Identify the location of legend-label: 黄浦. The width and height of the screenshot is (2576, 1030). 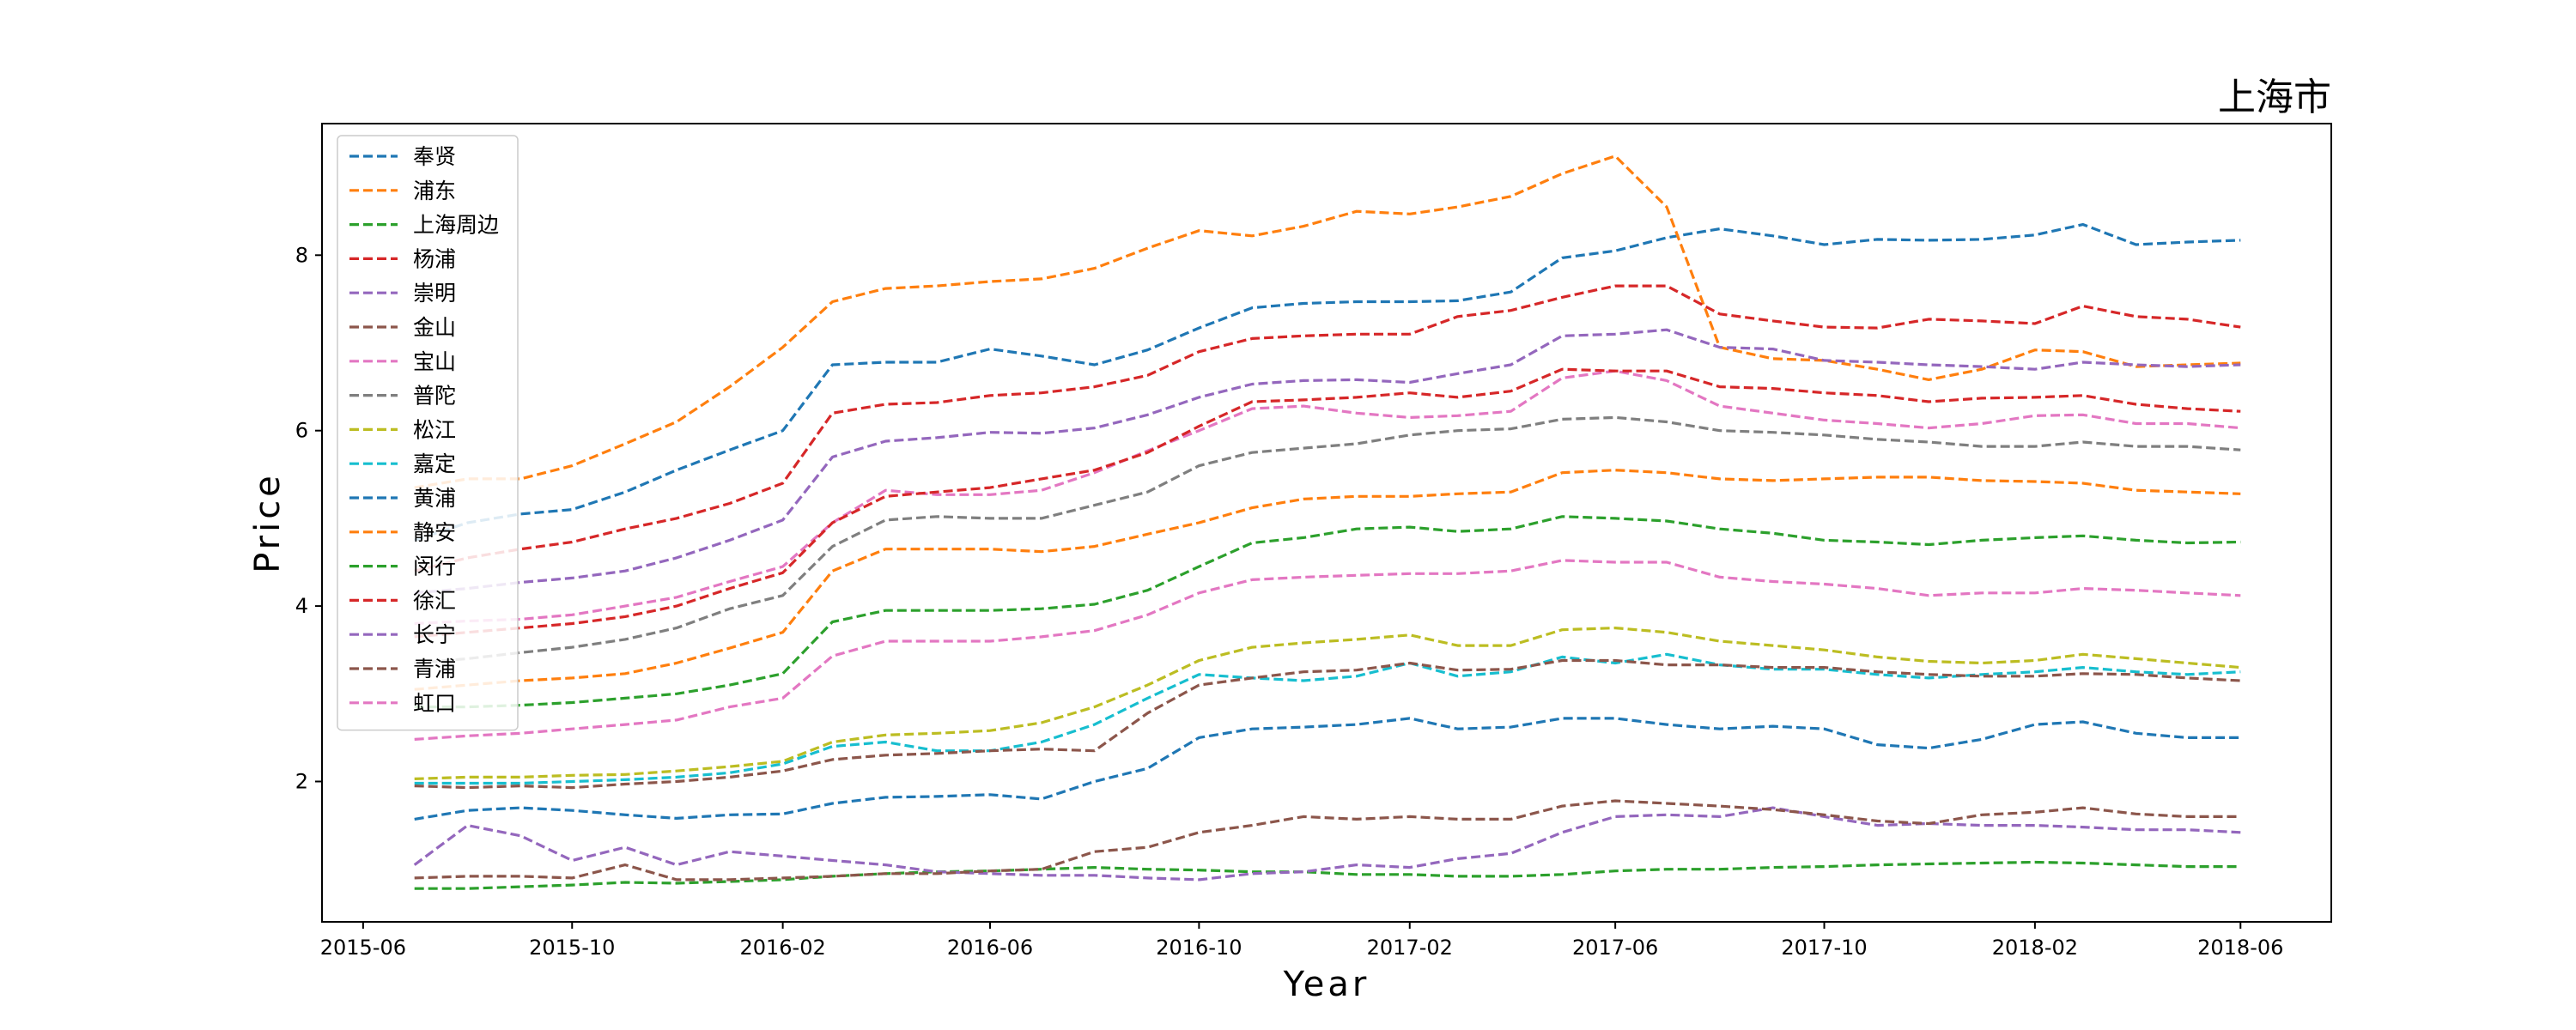
(434, 498).